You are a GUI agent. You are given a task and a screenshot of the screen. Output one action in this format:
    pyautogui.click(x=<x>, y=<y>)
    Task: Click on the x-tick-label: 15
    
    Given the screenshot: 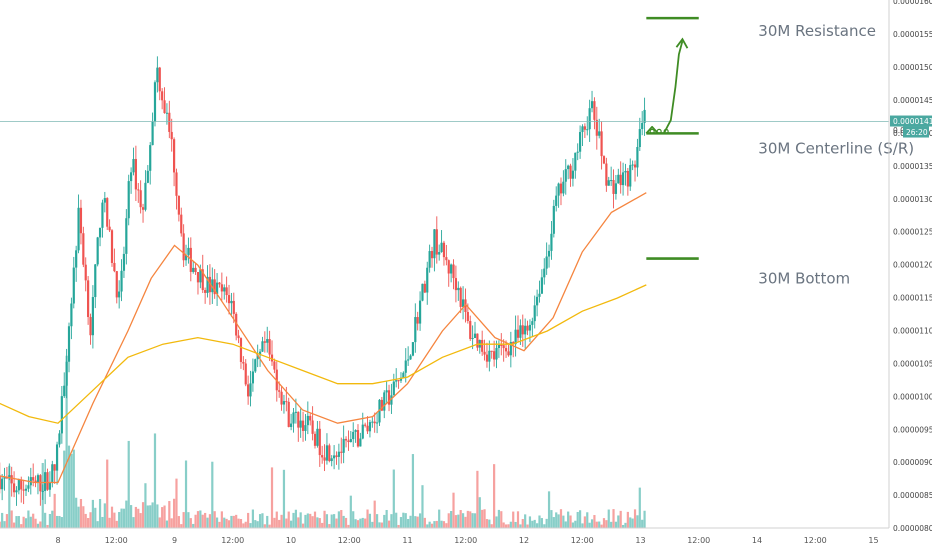 What is the action you would take?
    pyautogui.click(x=873, y=540)
    